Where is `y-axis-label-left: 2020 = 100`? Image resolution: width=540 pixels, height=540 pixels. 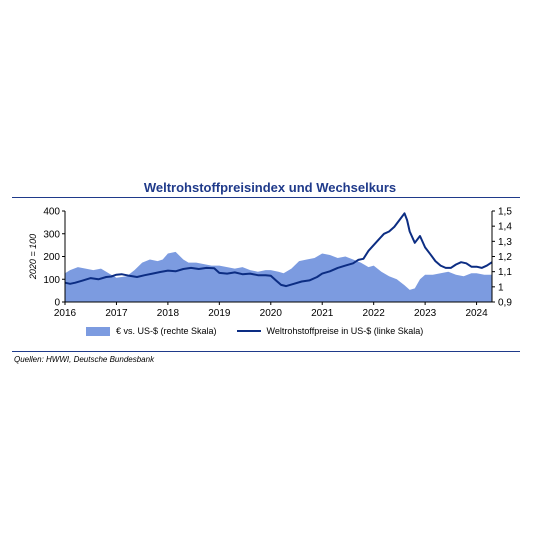
y-axis-label-left: 2020 = 100 is located at coordinates (33, 257).